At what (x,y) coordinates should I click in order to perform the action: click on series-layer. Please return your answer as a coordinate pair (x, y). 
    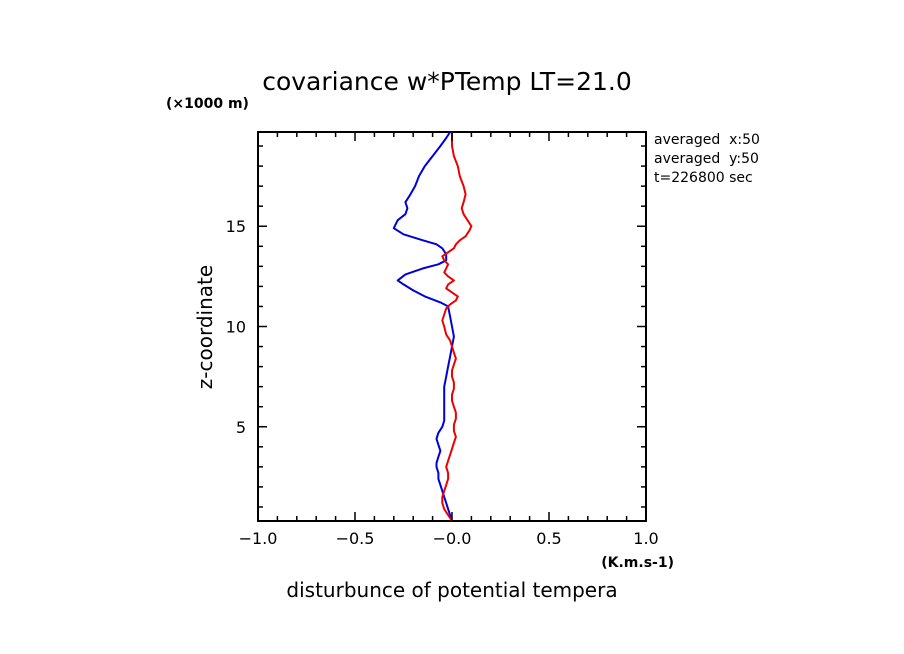
    Looking at the image, I should click on (432, 326).